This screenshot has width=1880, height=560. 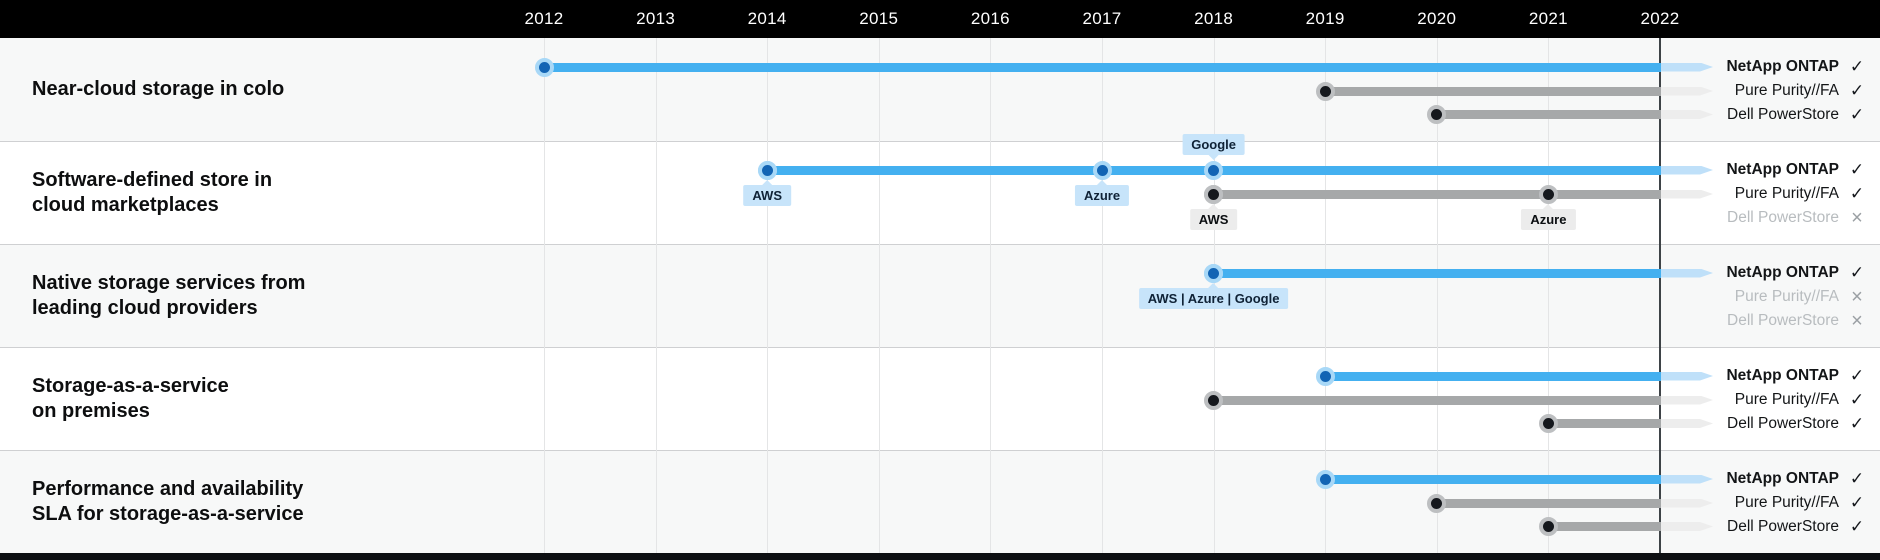 What do you see at coordinates (145, 307) in the screenshot?
I see `row-title-line: leading cloud providers` at bounding box center [145, 307].